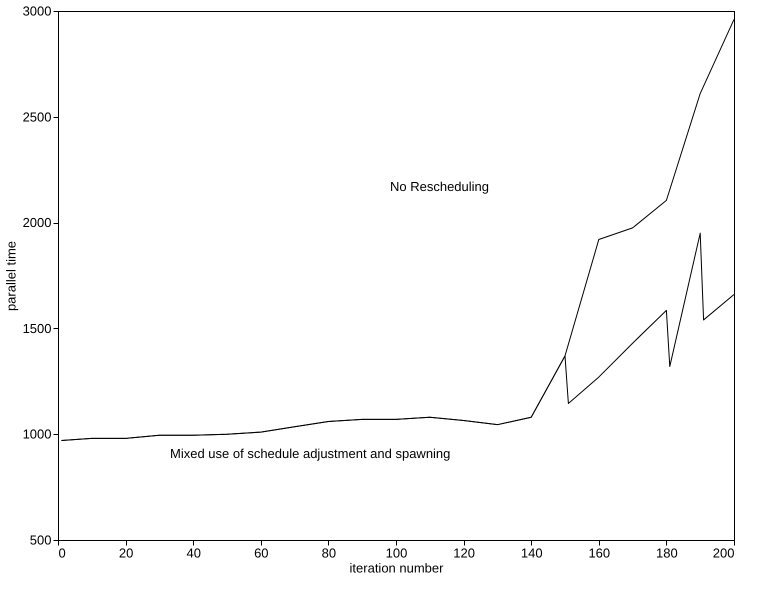  Describe the element at coordinates (11, 276) in the screenshot. I see `y-axis-title: parallel time` at that location.